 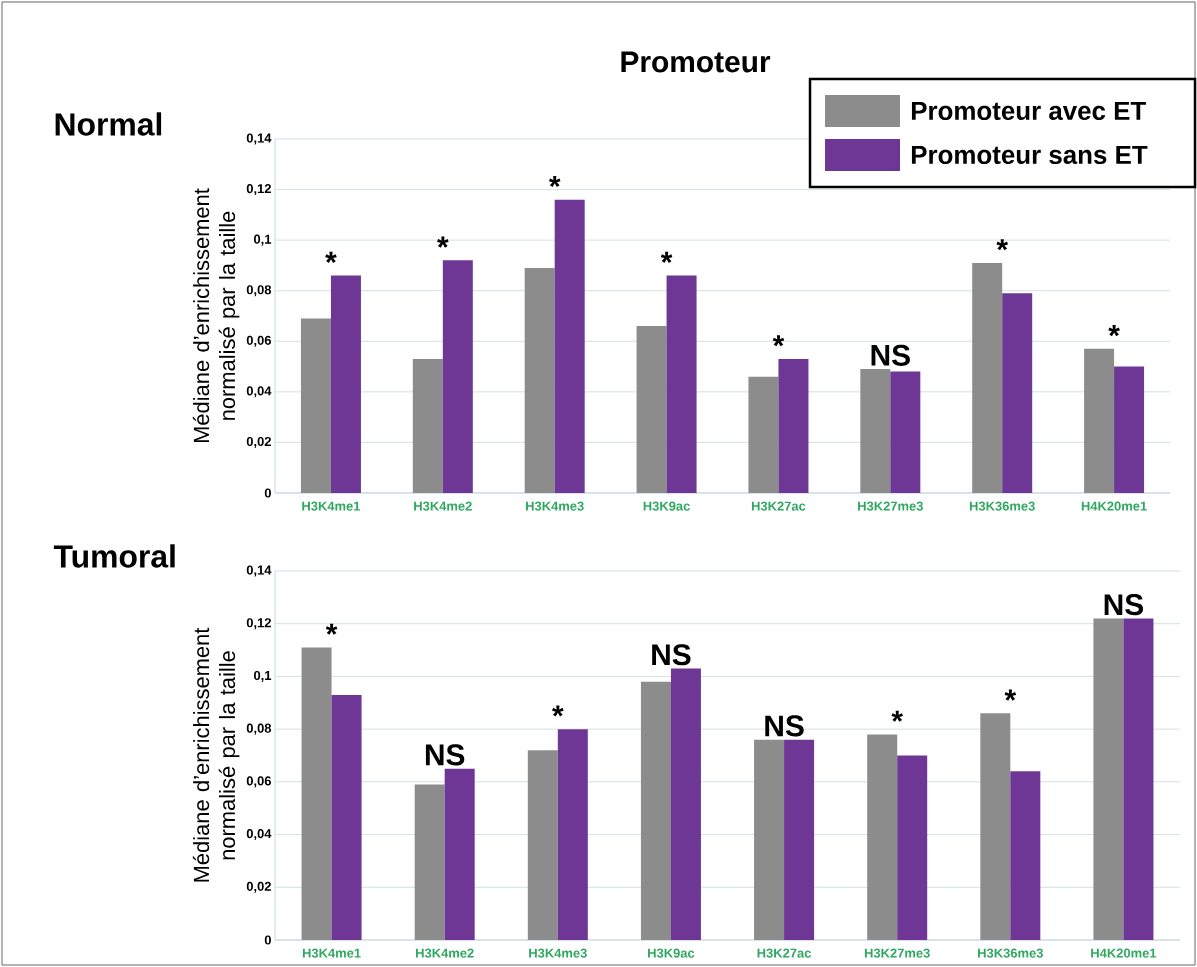 I want to click on chart-subtitle: Normal, so click(x=108, y=124).